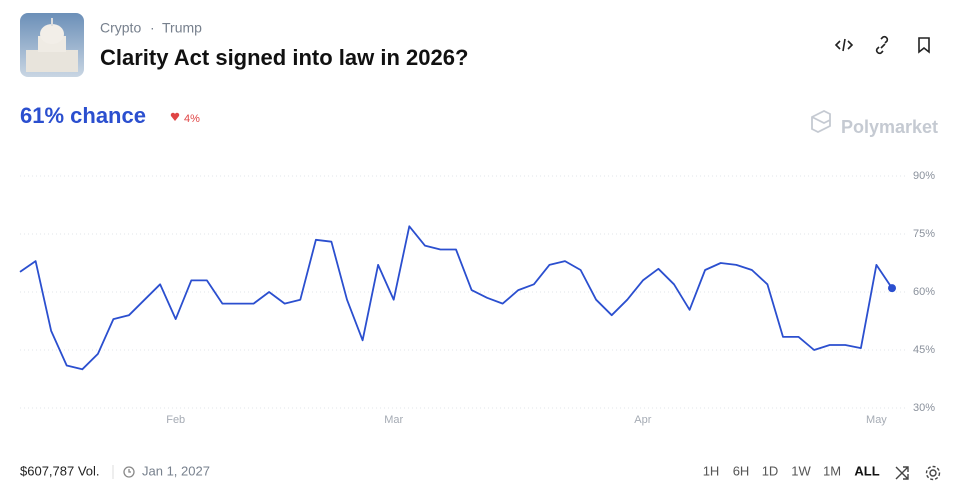 This screenshot has width=960, height=498. Describe the element at coordinates (176, 470) in the screenshot. I see `end-date: Jan 1, 2027` at that location.